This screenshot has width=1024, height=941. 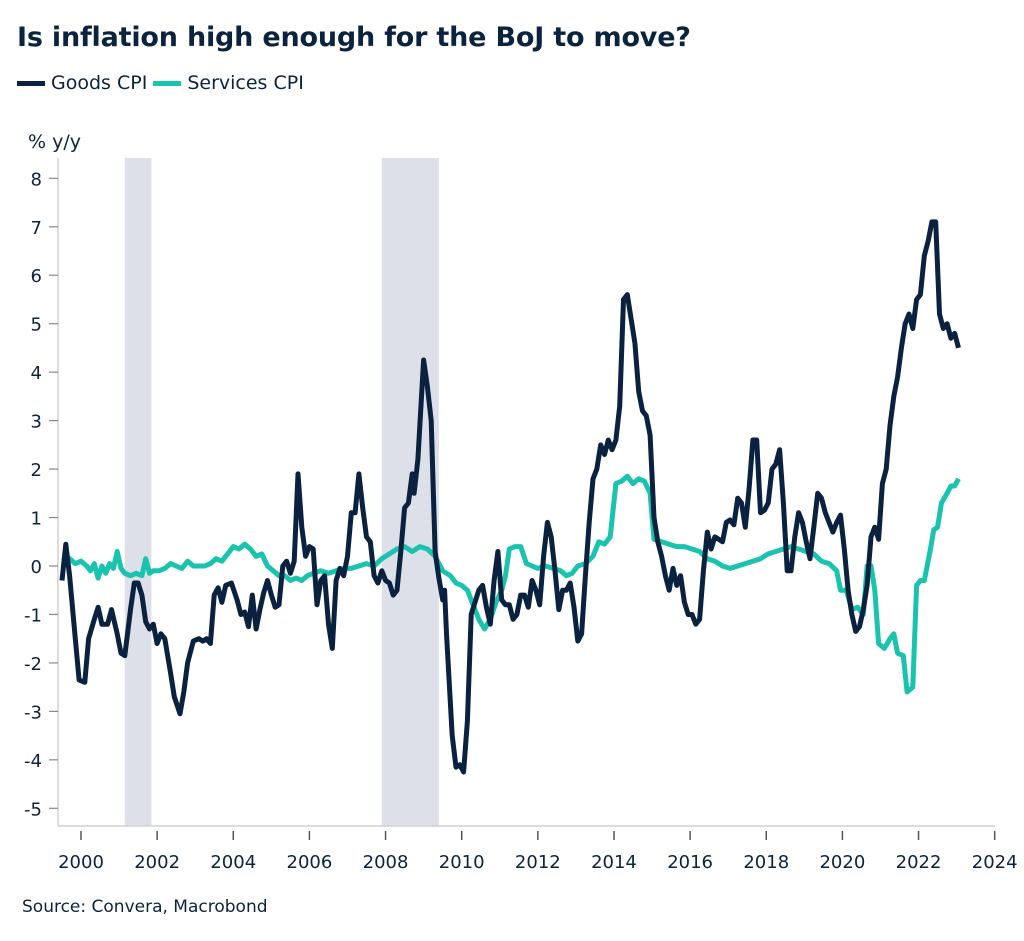 What do you see at coordinates (36, 276) in the screenshot?
I see `y-tick-label: 6` at bounding box center [36, 276].